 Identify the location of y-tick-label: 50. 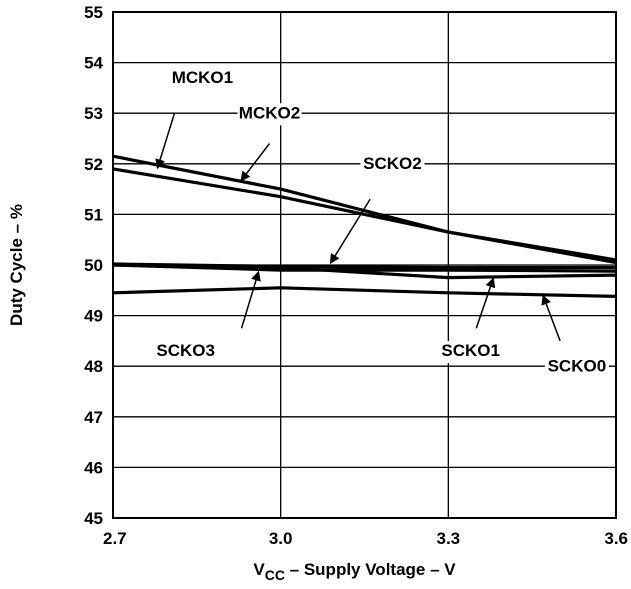
(93, 265).